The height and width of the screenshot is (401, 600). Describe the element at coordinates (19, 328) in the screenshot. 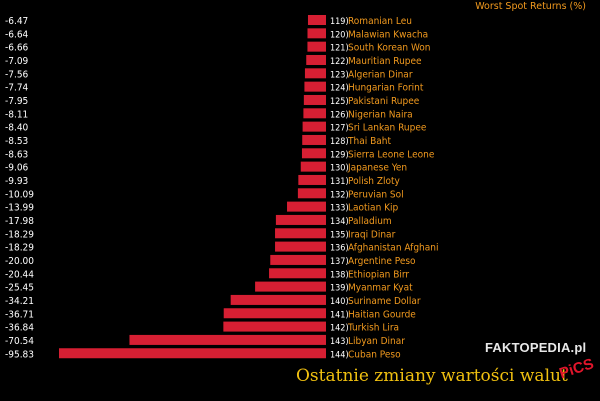

I see `value-label: -36.84` at that location.